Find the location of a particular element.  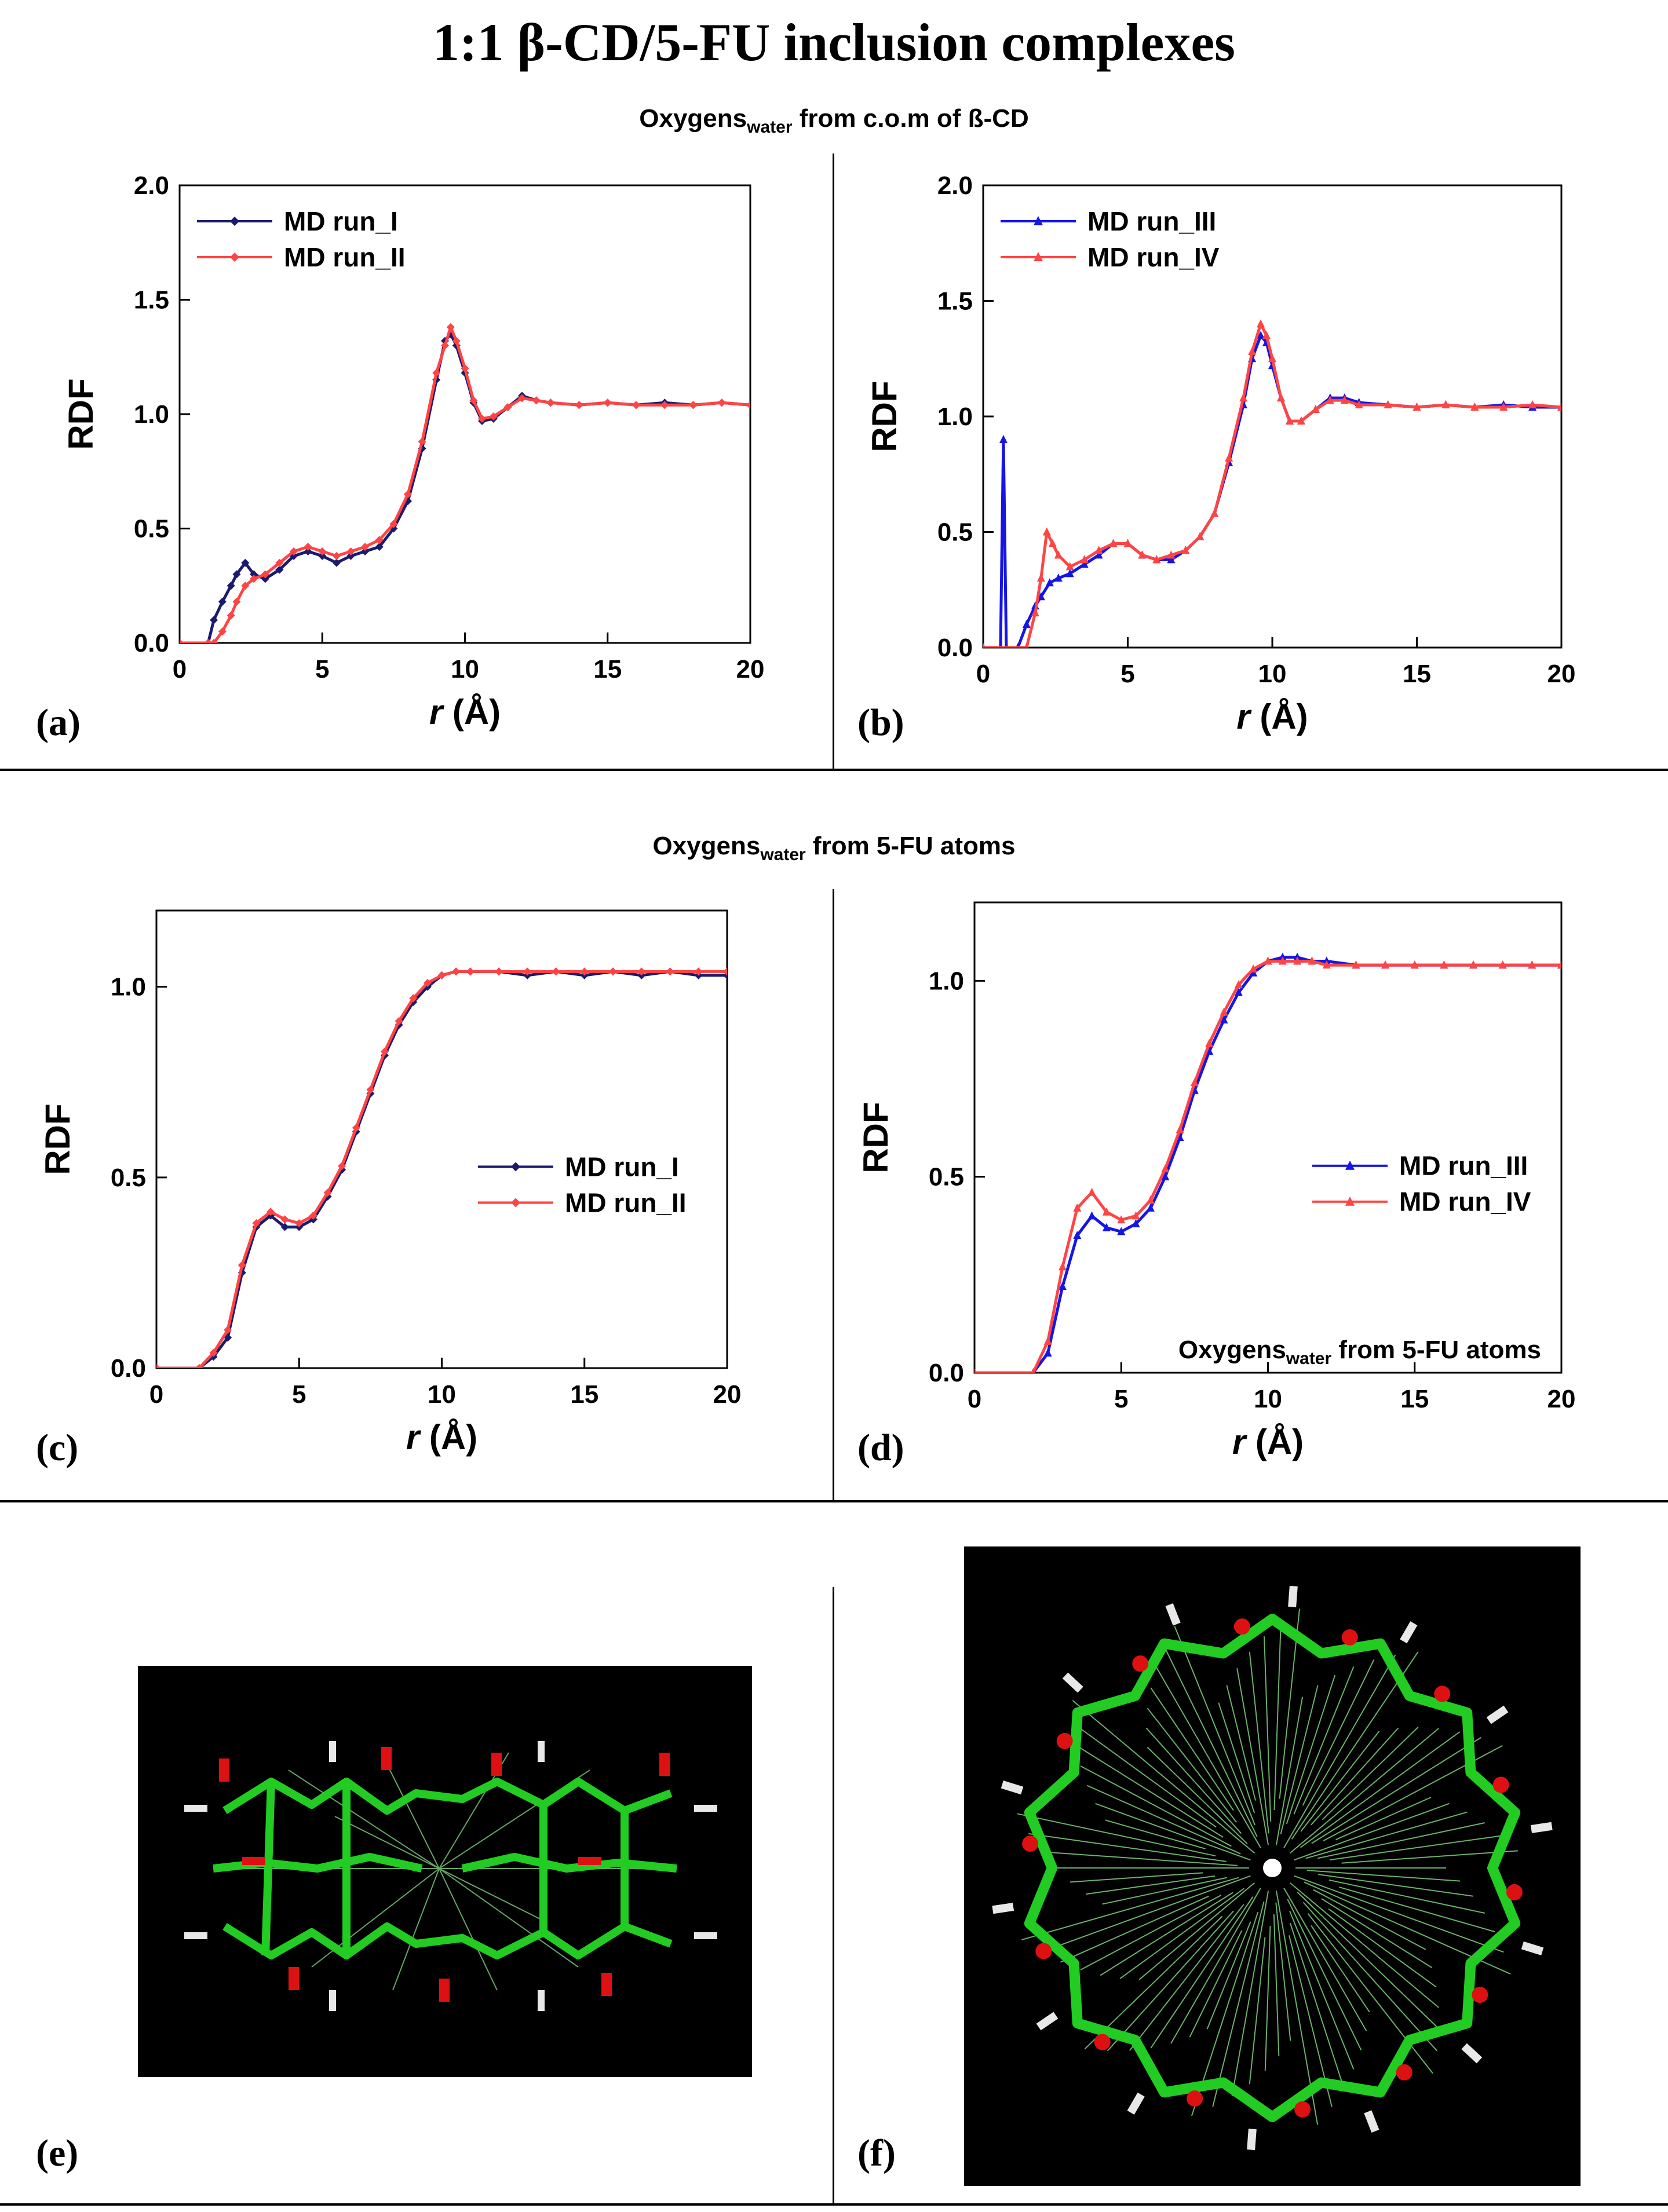

section-title-com-rest: from c.o.m of ß-CD is located at coordinates (910, 118).